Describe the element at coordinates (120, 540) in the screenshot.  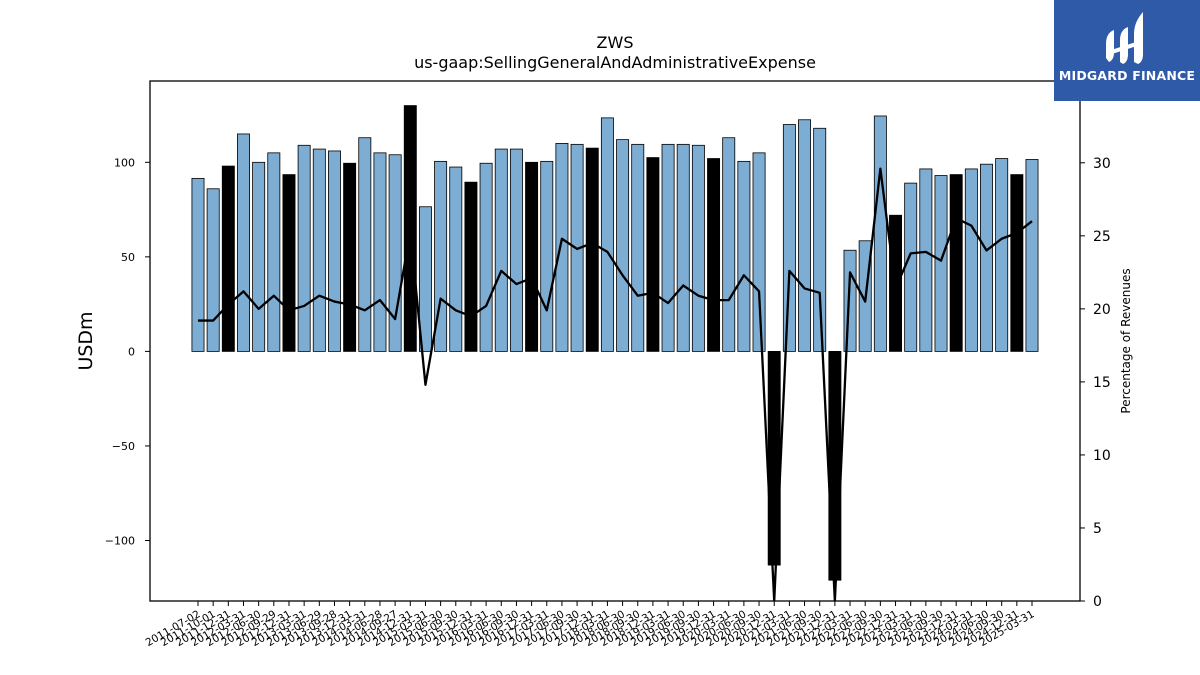
I see `y-tick-label: −100` at that location.